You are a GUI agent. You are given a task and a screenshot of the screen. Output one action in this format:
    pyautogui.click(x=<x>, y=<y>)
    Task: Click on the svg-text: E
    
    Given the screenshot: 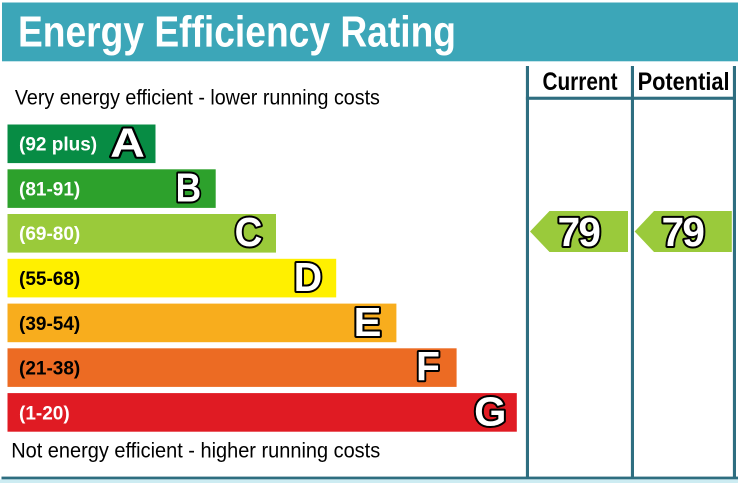 What is the action you would take?
    pyautogui.click(x=368, y=322)
    